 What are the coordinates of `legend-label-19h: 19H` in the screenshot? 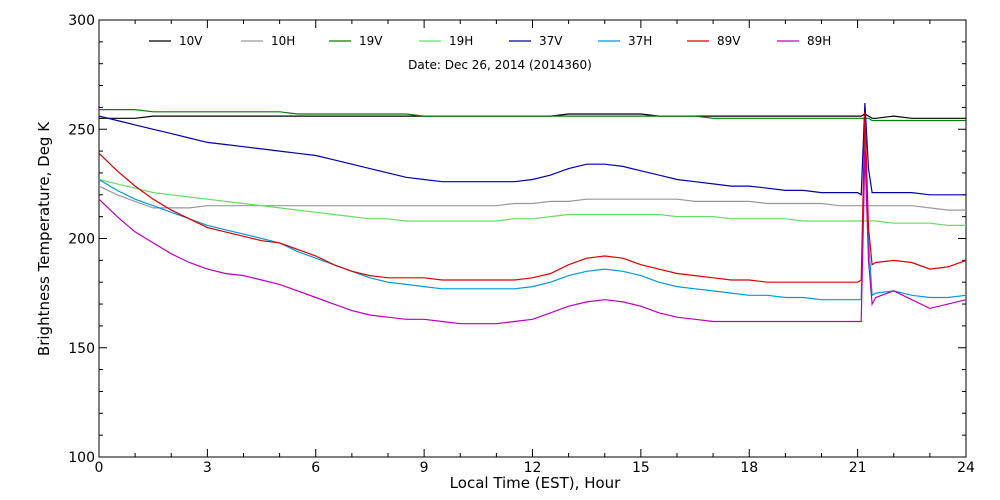 It's located at (461, 41).